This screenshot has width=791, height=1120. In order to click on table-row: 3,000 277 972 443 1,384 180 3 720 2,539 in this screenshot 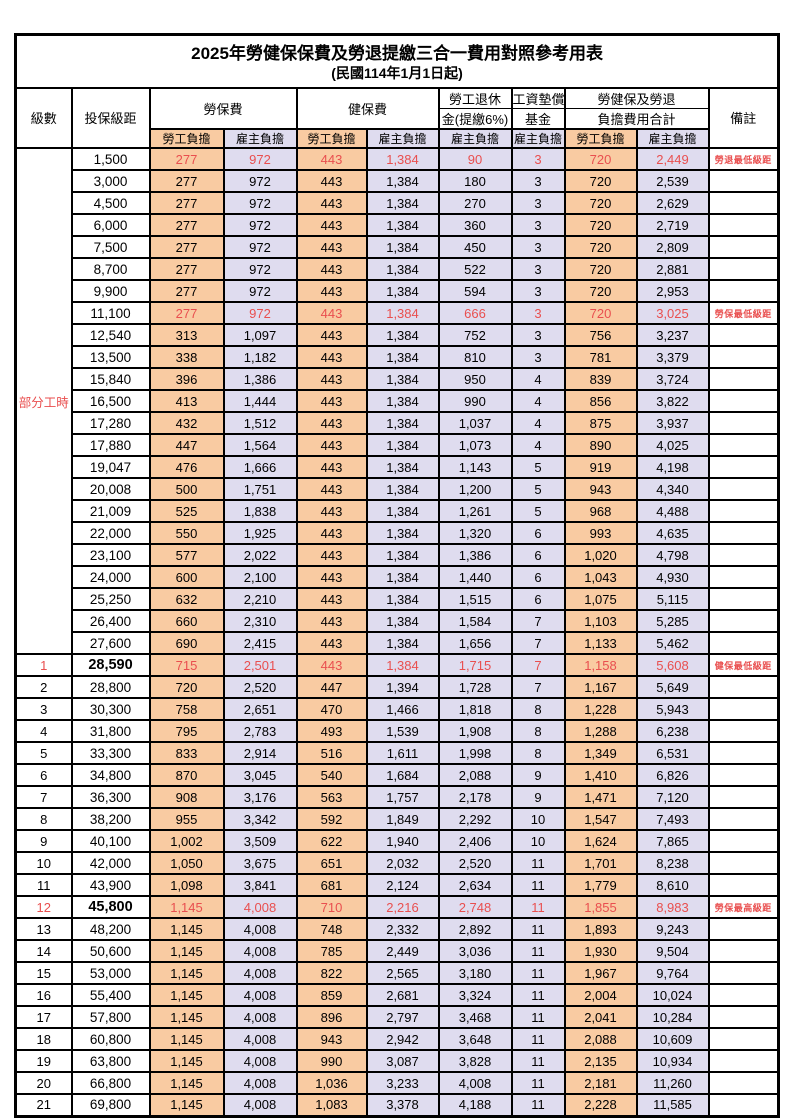, I will do `click(398, 181)`.